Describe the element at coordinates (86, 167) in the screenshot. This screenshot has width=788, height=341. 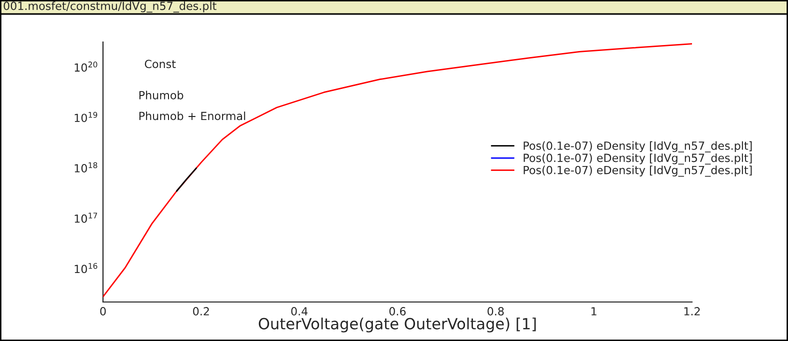
I see `y-tick-label: 10$^{18}$` at that location.